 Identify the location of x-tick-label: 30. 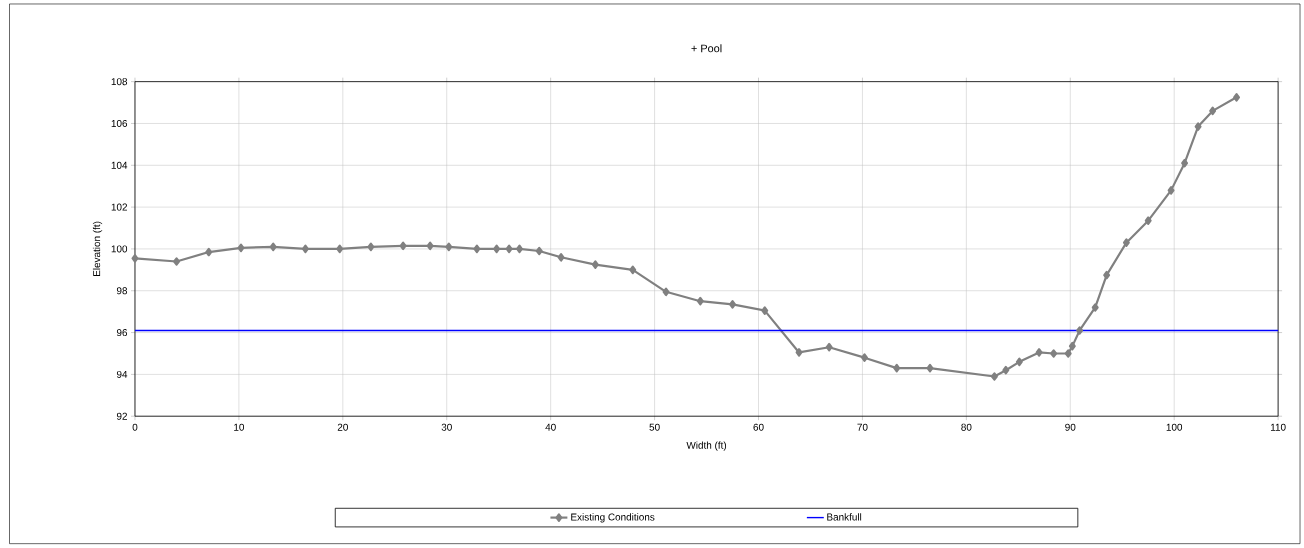
(446, 427).